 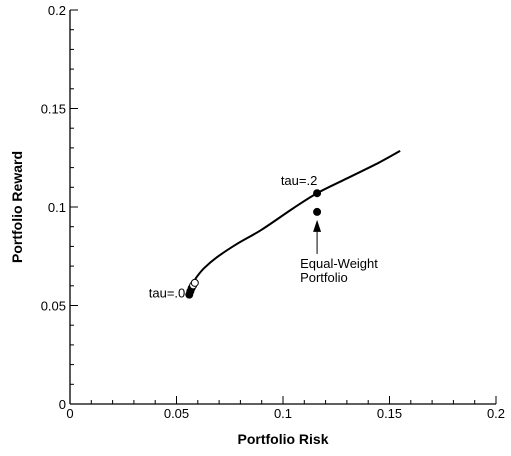 What do you see at coordinates (389, 413) in the screenshot?
I see `x-tick-label: 0.15` at bounding box center [389, 413].